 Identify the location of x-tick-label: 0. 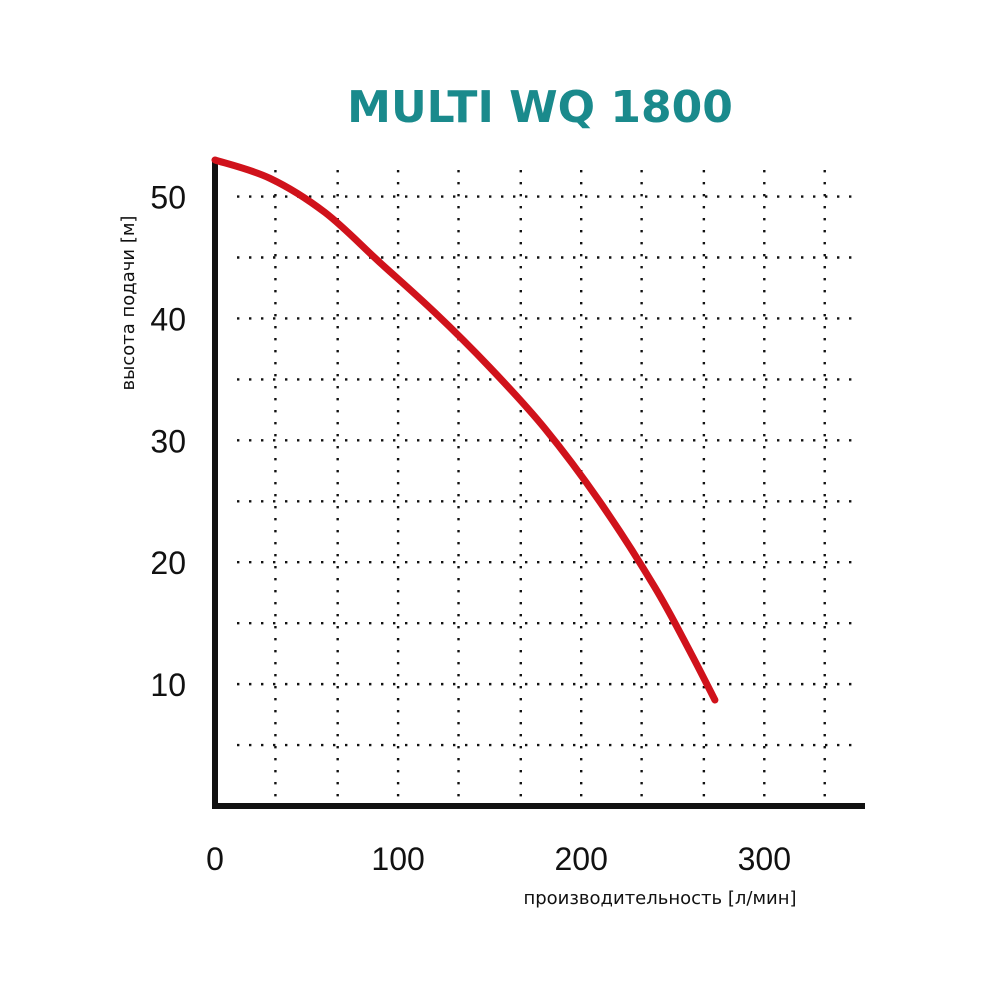
(215, 859).